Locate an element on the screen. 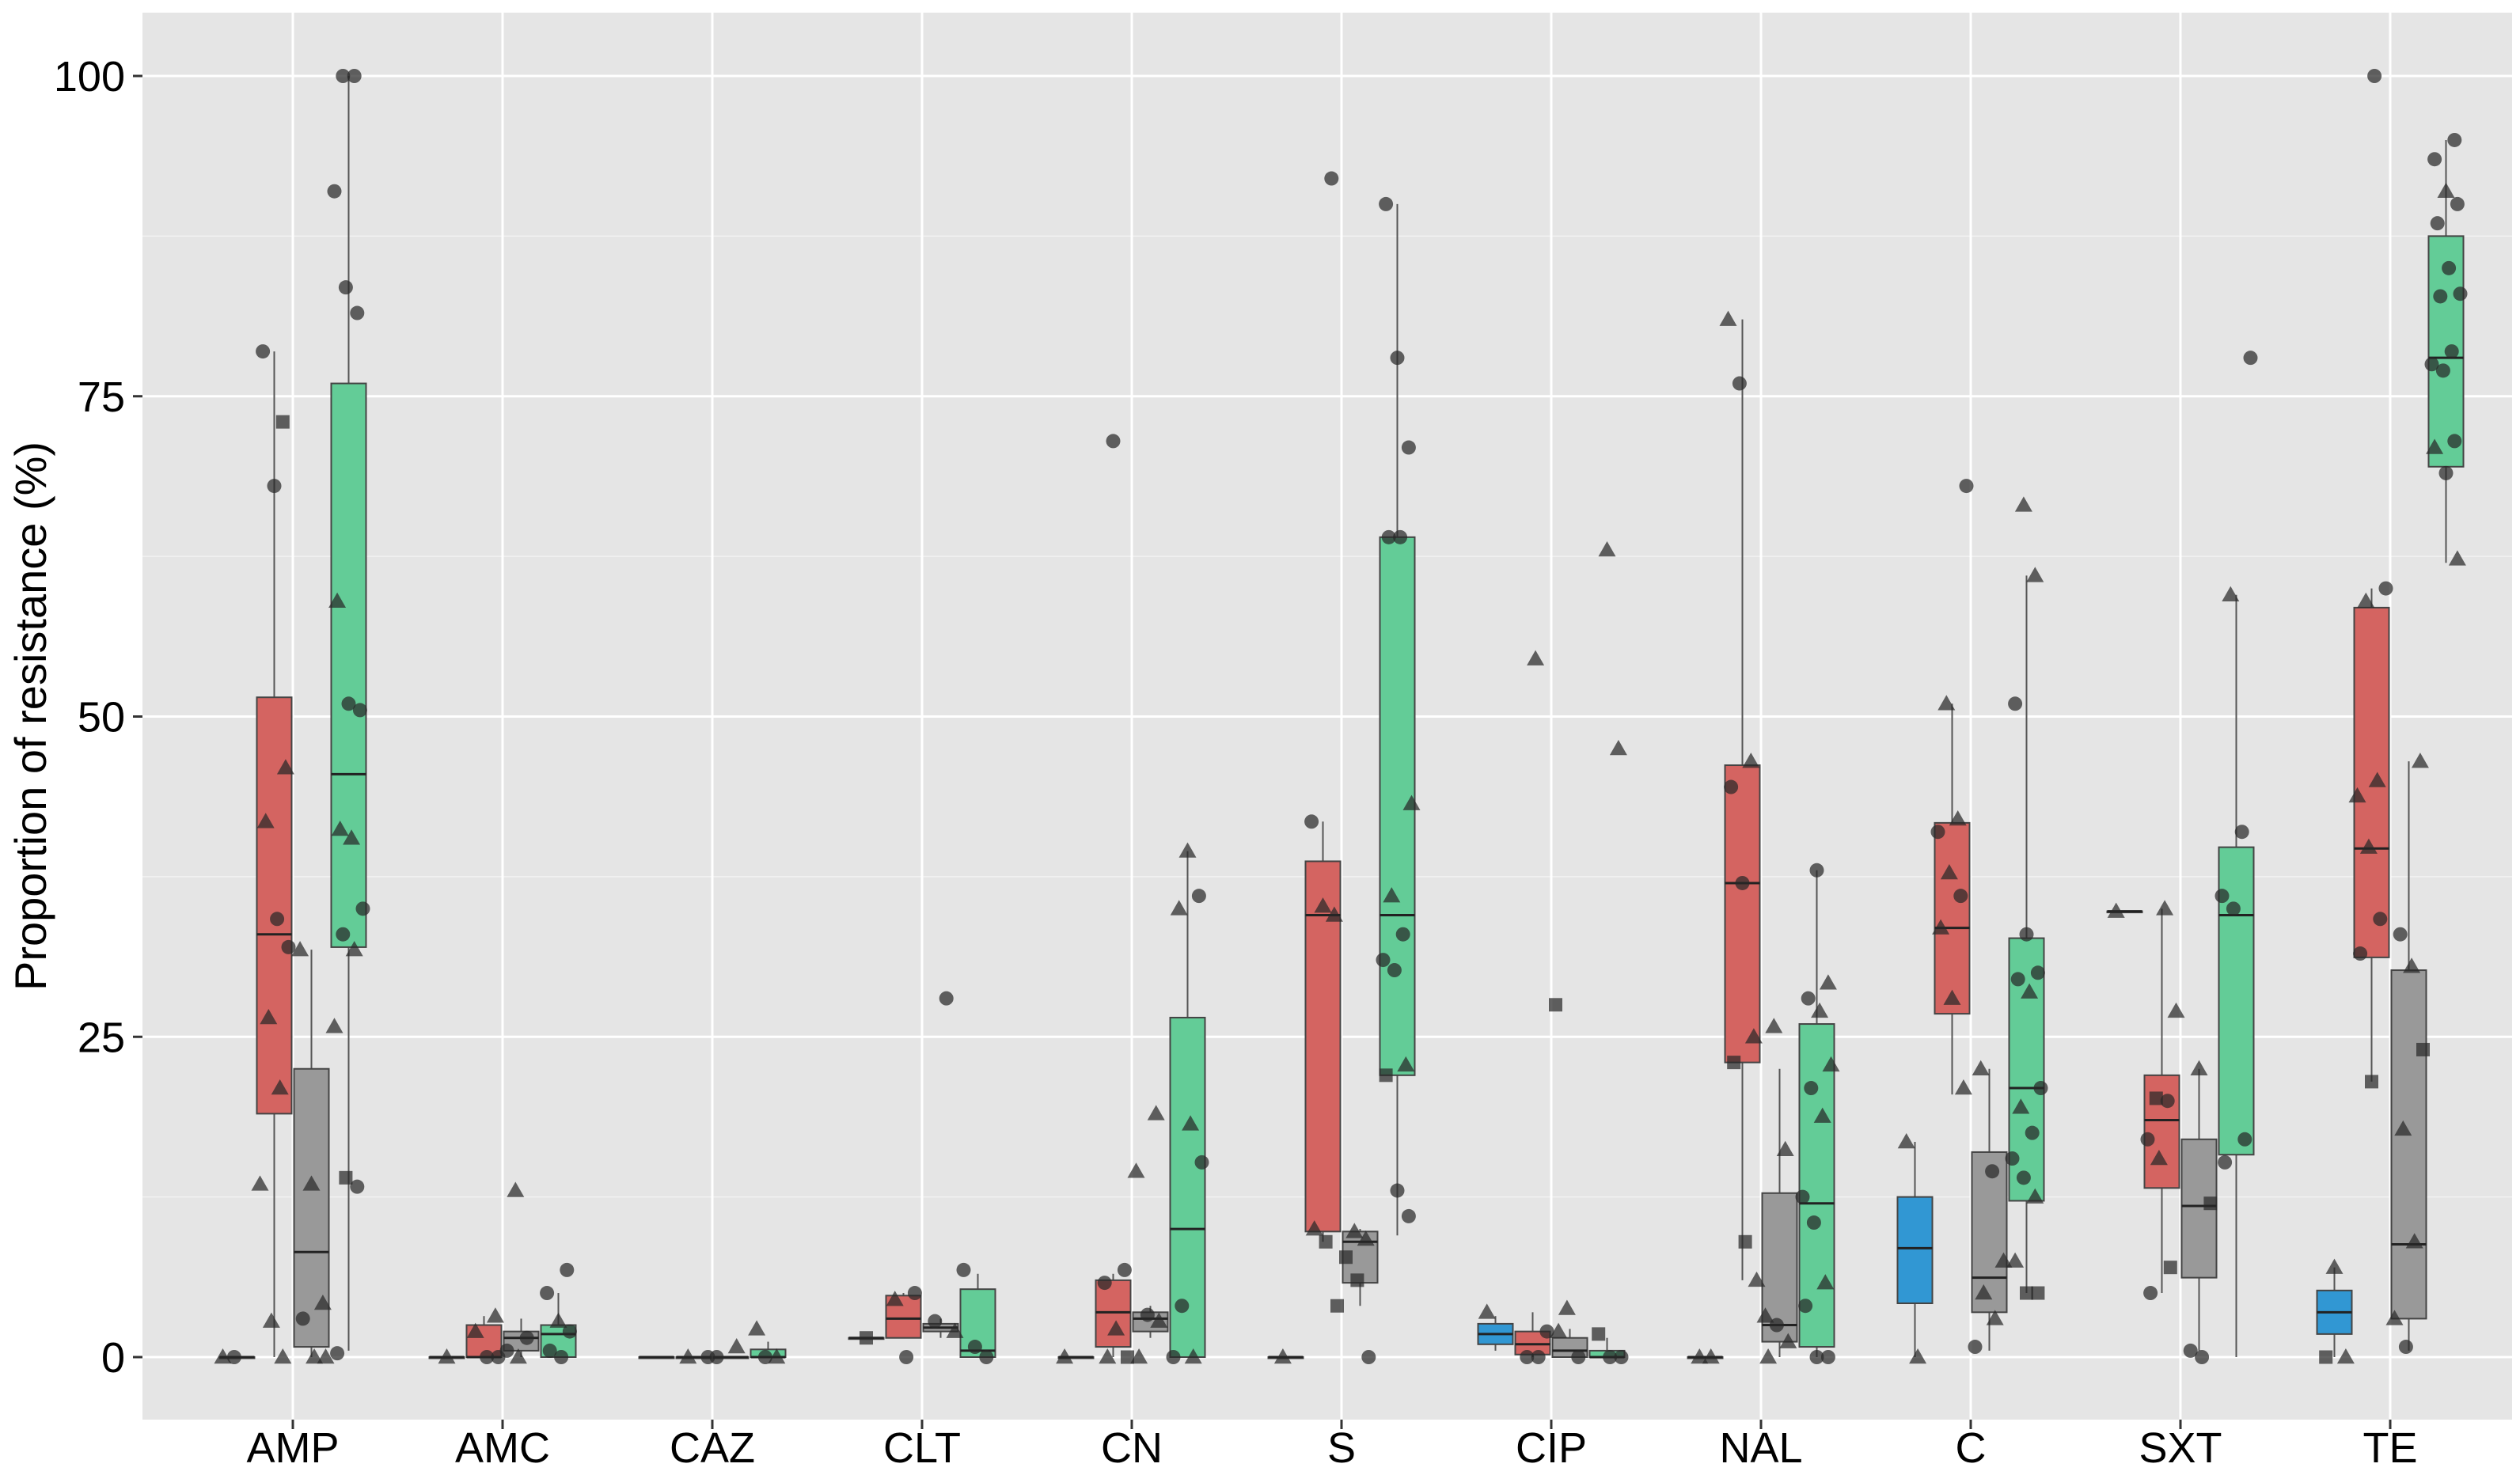 The width and height of the screenshot is (2520, 1475). x-tick-label: CN is located at coordinates (1132, 1448).